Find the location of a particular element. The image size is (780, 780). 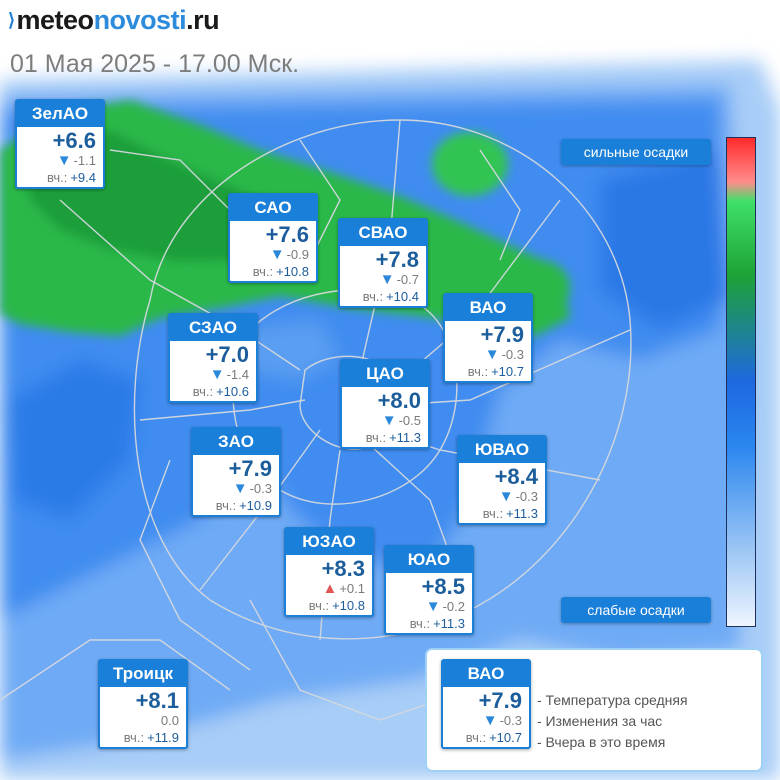

district-name: ЮАО is located at coordinates (429, 560).